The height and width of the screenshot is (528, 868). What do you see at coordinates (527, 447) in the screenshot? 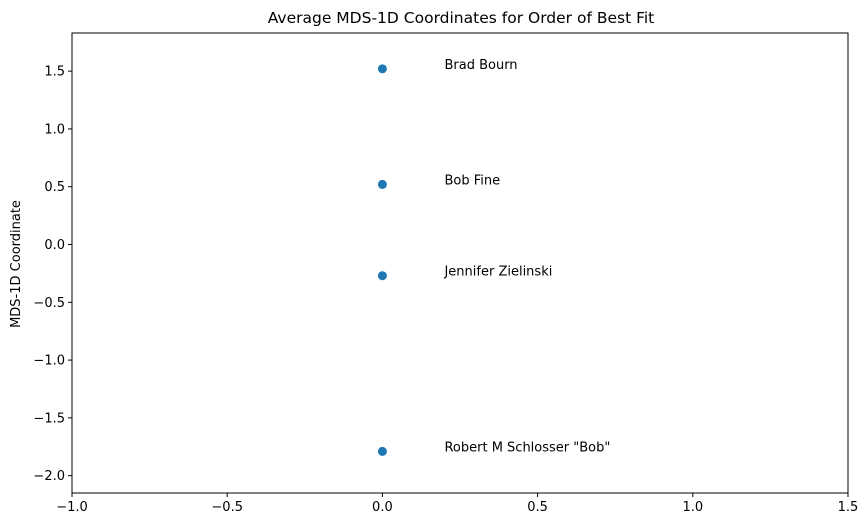
I see `point-annotation: Robert M Schlosser "Bob"` at bounding box center [527, 447].